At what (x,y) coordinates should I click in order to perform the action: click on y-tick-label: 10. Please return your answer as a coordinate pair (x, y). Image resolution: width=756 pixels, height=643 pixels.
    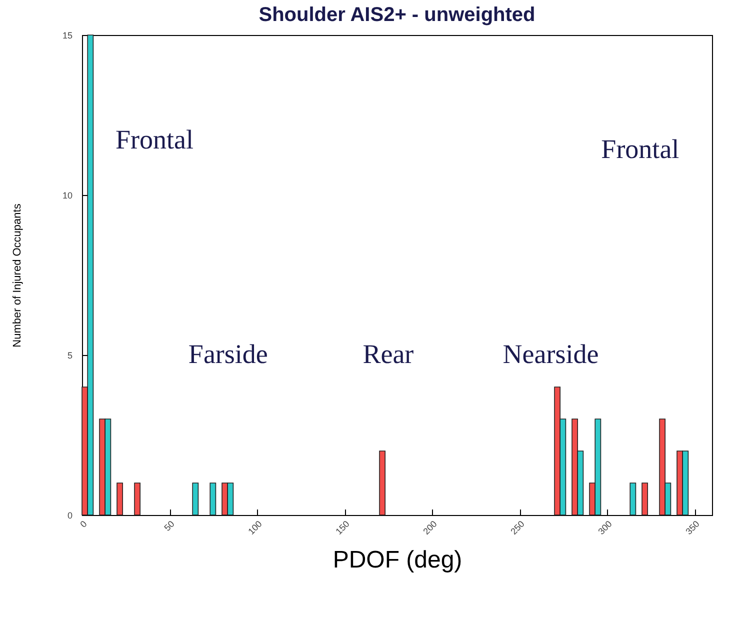
    Looking at the image, I should click on (67, 195).